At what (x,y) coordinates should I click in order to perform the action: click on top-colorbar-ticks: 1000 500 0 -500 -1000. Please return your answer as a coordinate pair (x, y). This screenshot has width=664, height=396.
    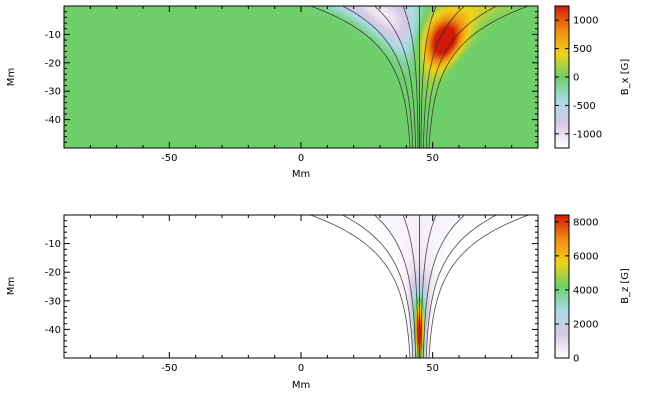
    Looking at the image, I should click on (578, 78).